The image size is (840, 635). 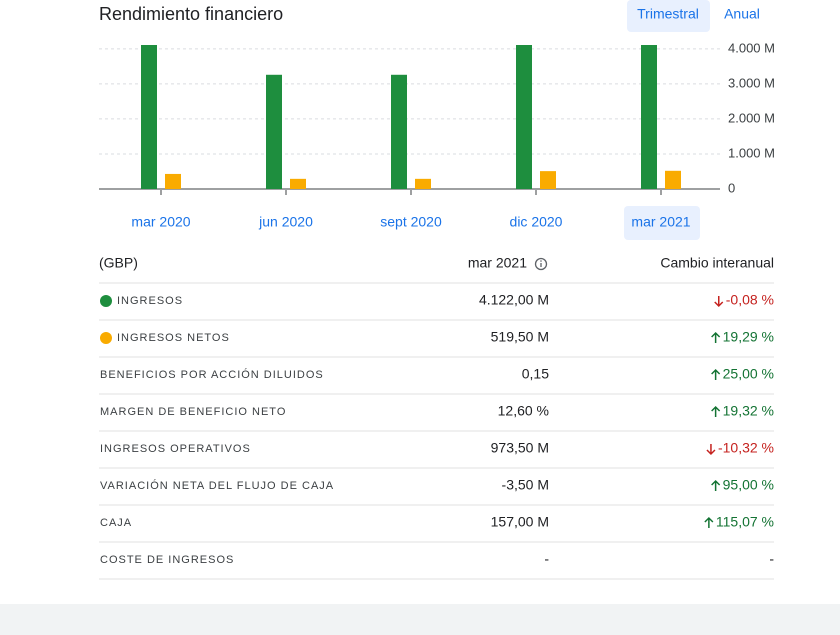 What do you see at coordinates (717, 263) in the screenshot?
I see `table-header: Cambio interanual` at bounding box center [717, 263].